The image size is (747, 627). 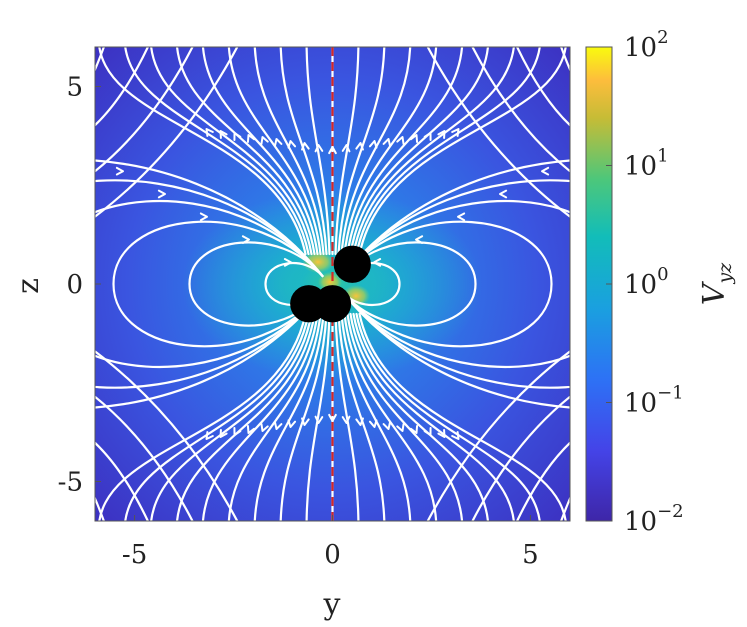 I want to click on colorbar-title-sub: yz, so click(x=725, y=273).